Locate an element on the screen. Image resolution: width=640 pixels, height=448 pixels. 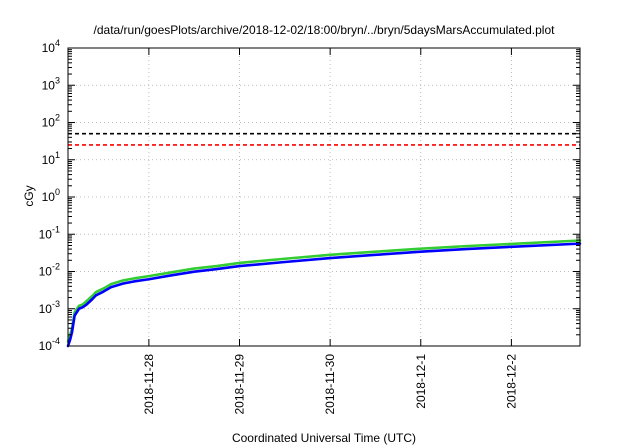
y-tick-exponent: 4 is located at coordinates (57, 43).